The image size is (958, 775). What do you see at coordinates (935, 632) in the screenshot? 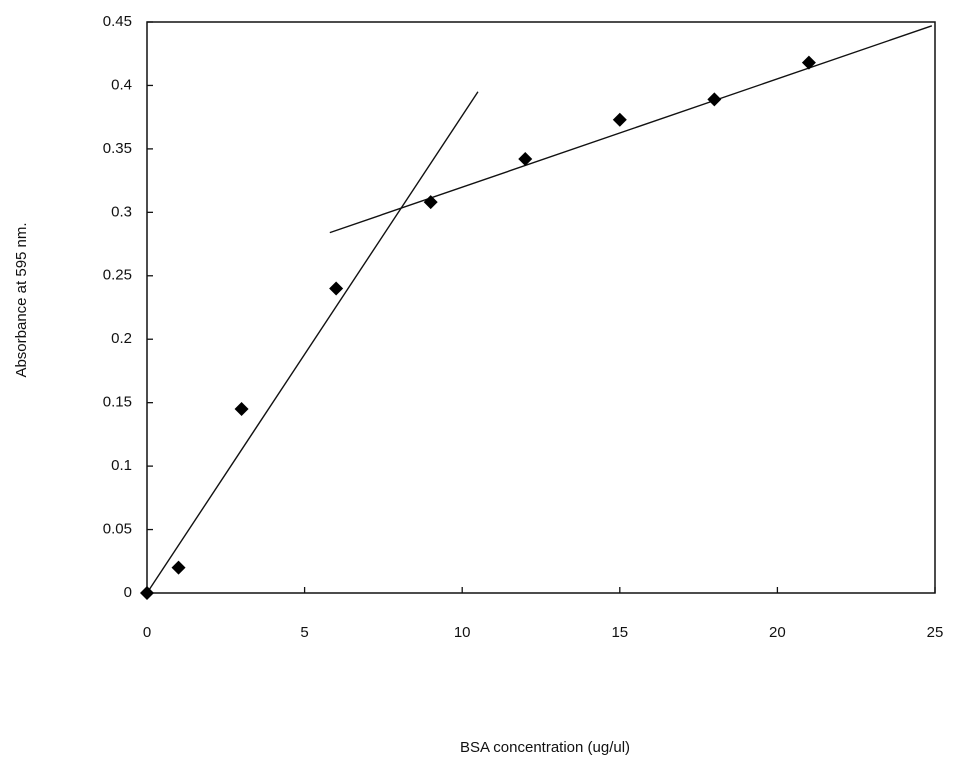
I see `x-tick-label: 25` at bounding box center [935, 632].